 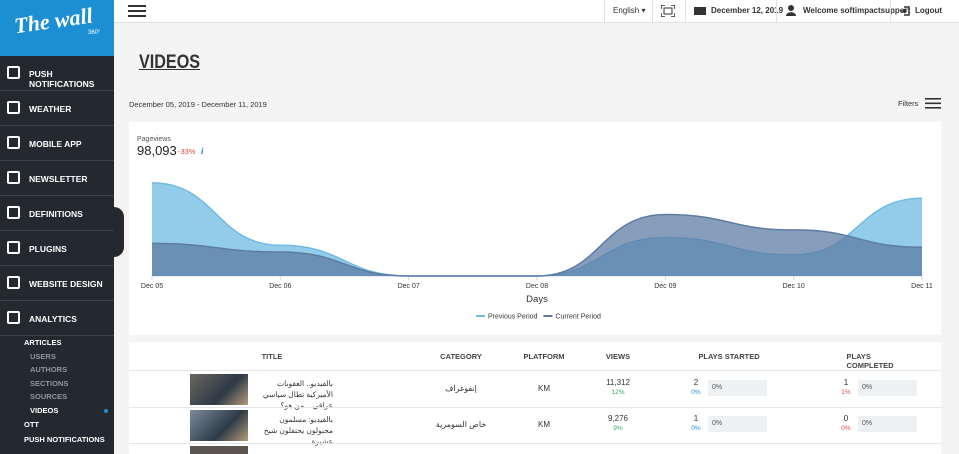 I want to click on language: English ▾, so click(x=629, y=10).